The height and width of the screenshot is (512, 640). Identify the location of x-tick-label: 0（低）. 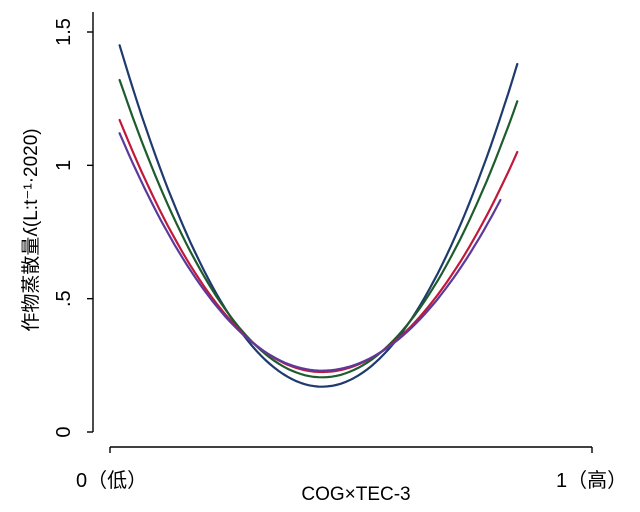
(111, 480).